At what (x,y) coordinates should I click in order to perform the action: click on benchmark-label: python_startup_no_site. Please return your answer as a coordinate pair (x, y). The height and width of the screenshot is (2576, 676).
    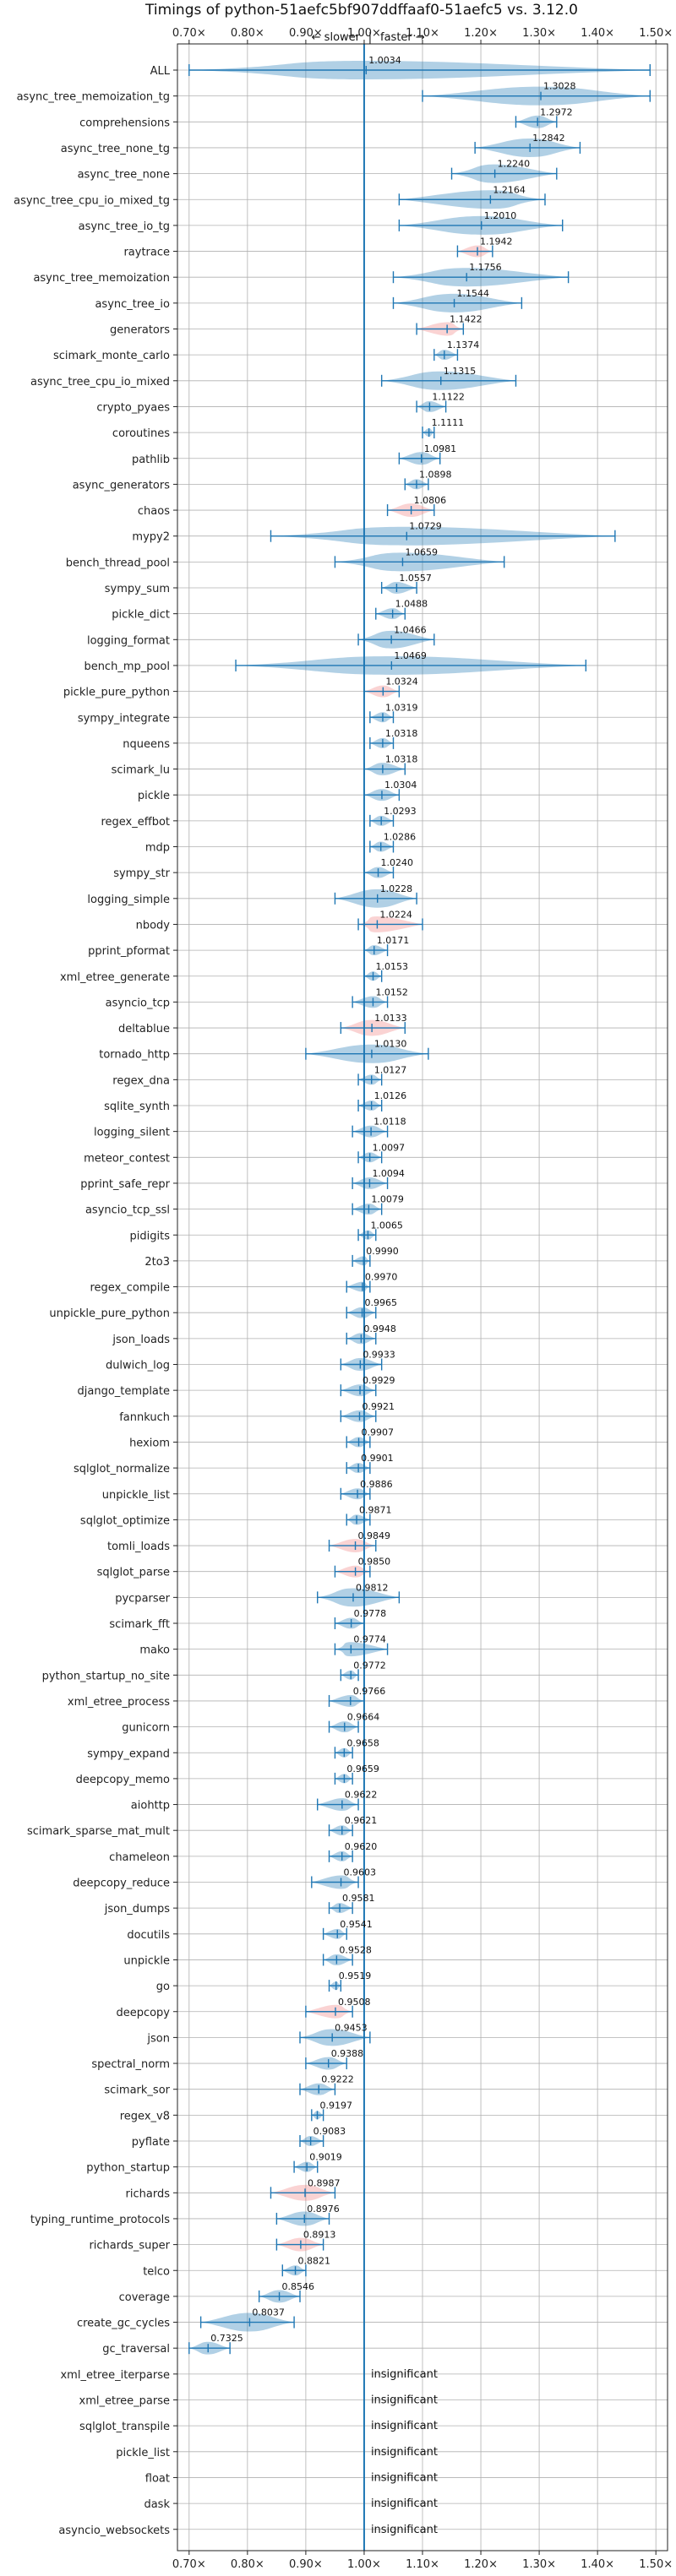
    Looking at the image, I should click on (106, 1676).